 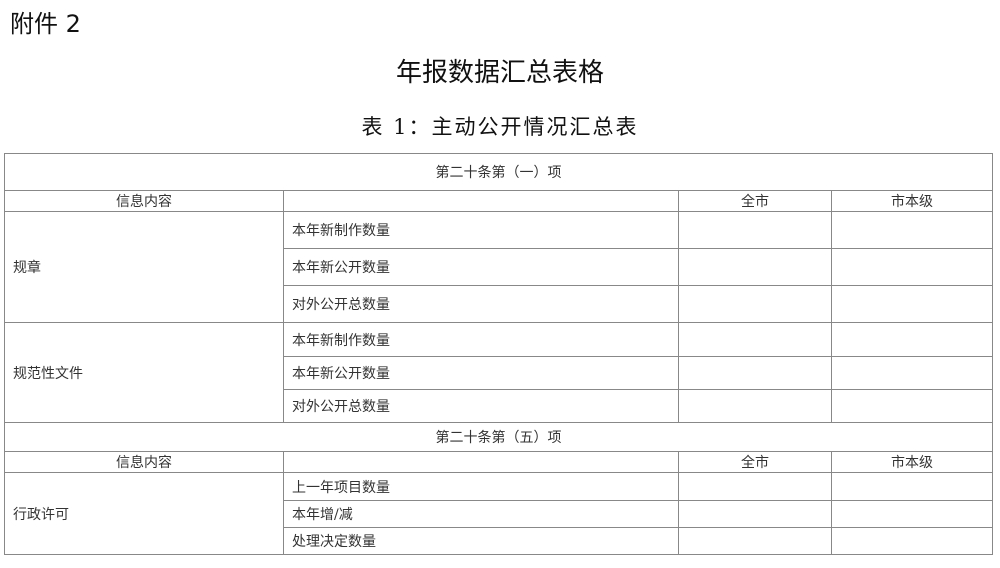 What do you see at coordinates (144, 372) in the screenshot?
I see `group-label: 规范性文件` at bounding box center [144, 372].